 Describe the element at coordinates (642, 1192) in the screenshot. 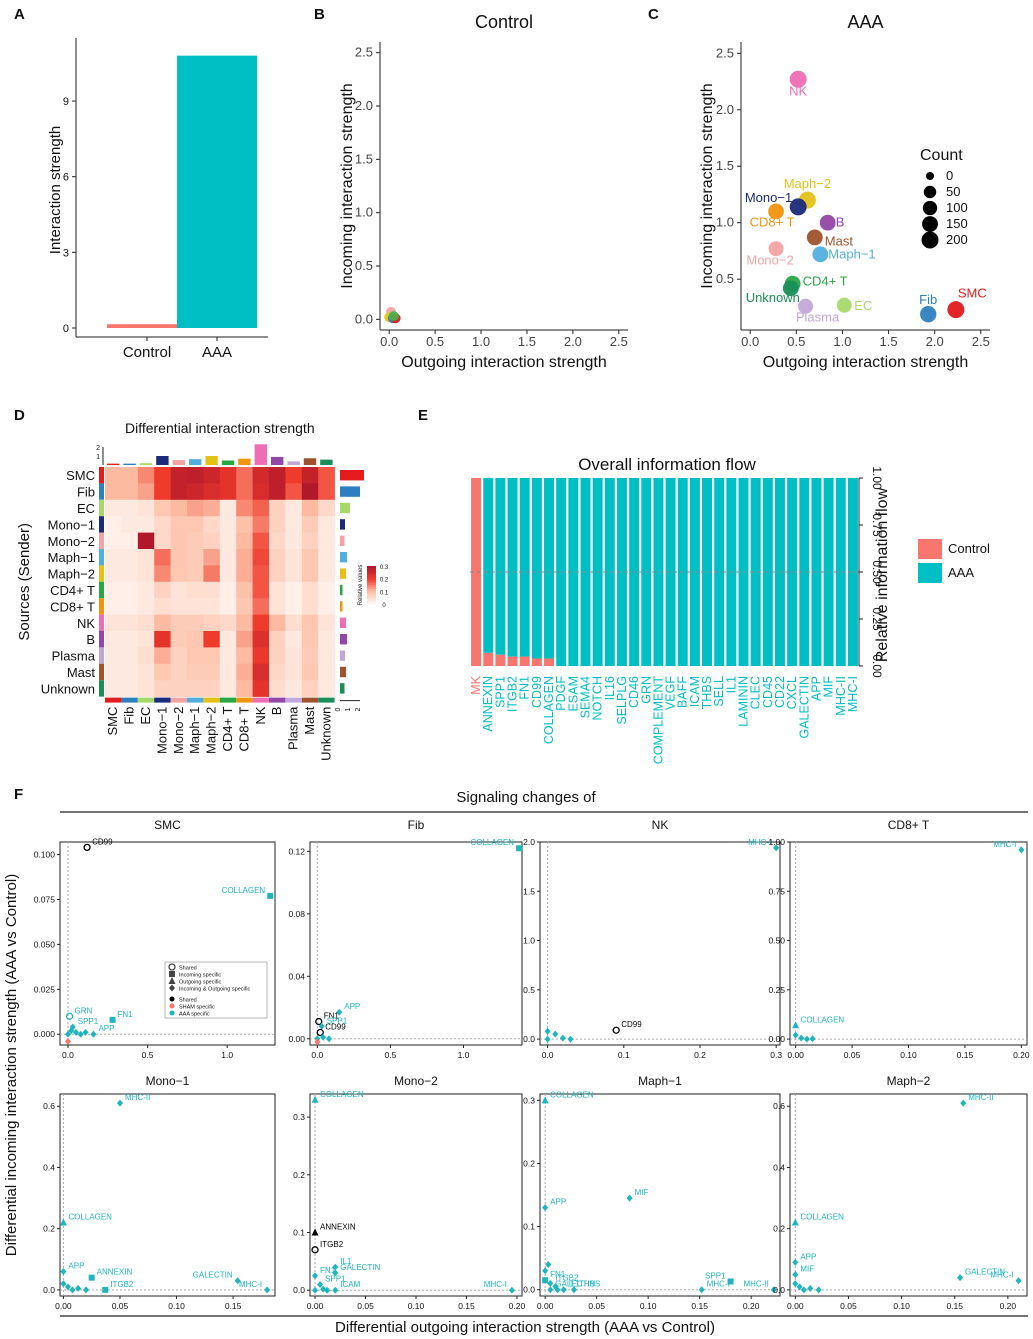

I see `f-point-label: MIF` at that location.